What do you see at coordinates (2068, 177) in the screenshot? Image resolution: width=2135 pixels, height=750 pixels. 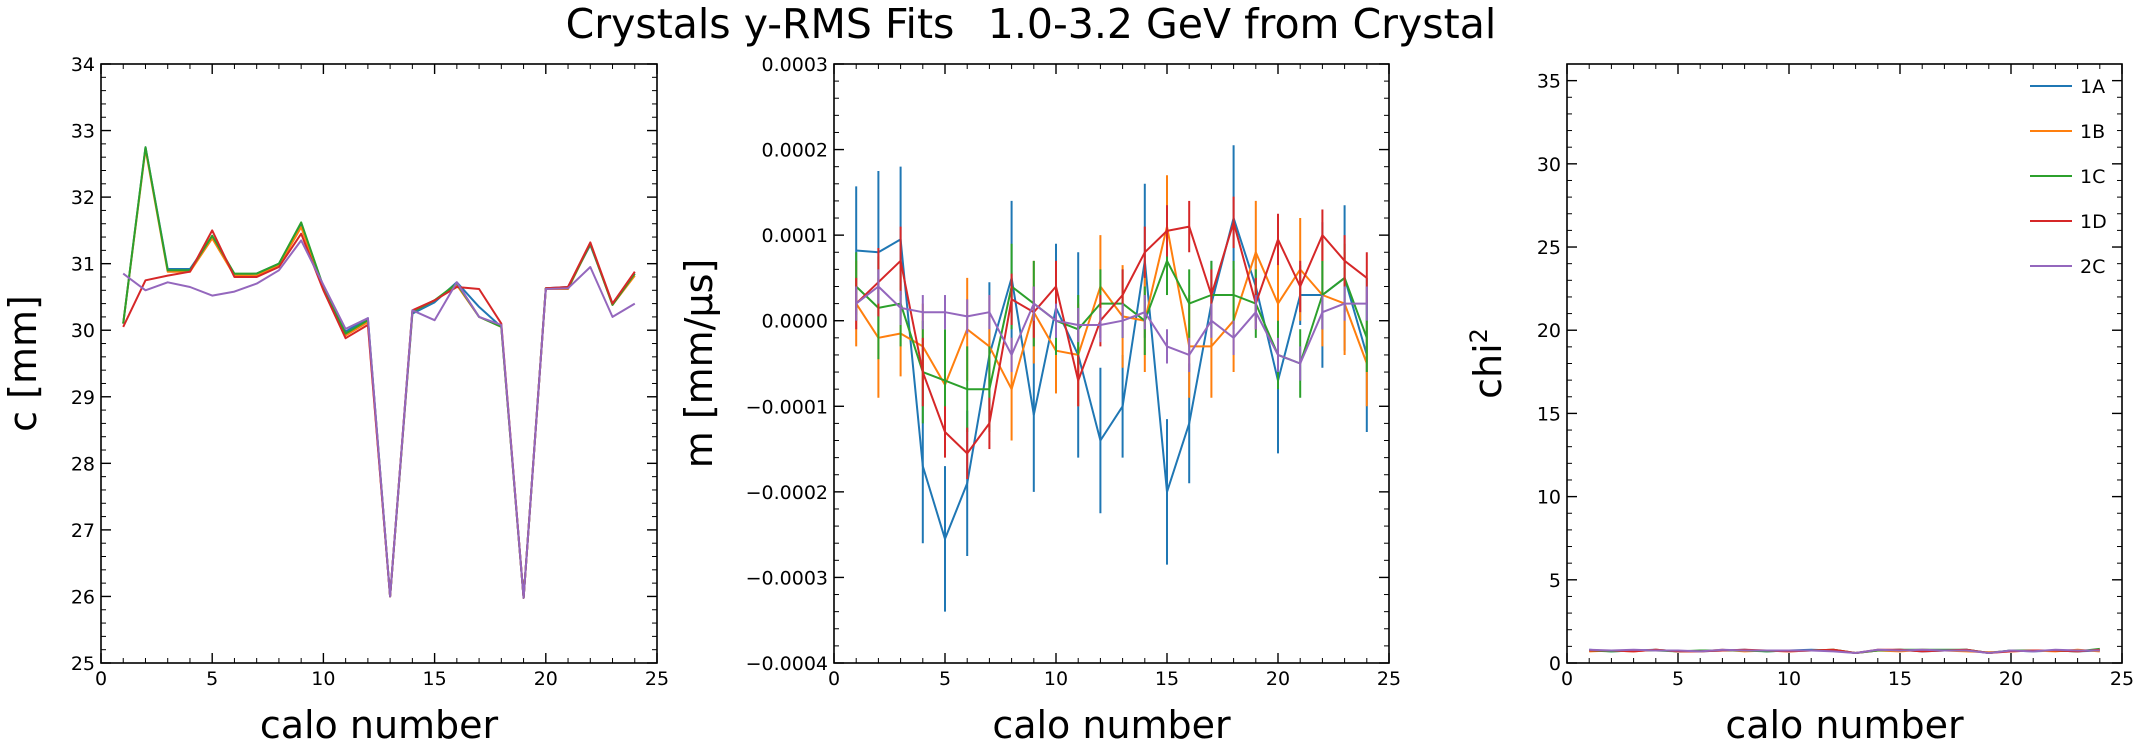 I see `legend: 1A 1B 1C 1D 2C` at bounding box center [2068, 177].